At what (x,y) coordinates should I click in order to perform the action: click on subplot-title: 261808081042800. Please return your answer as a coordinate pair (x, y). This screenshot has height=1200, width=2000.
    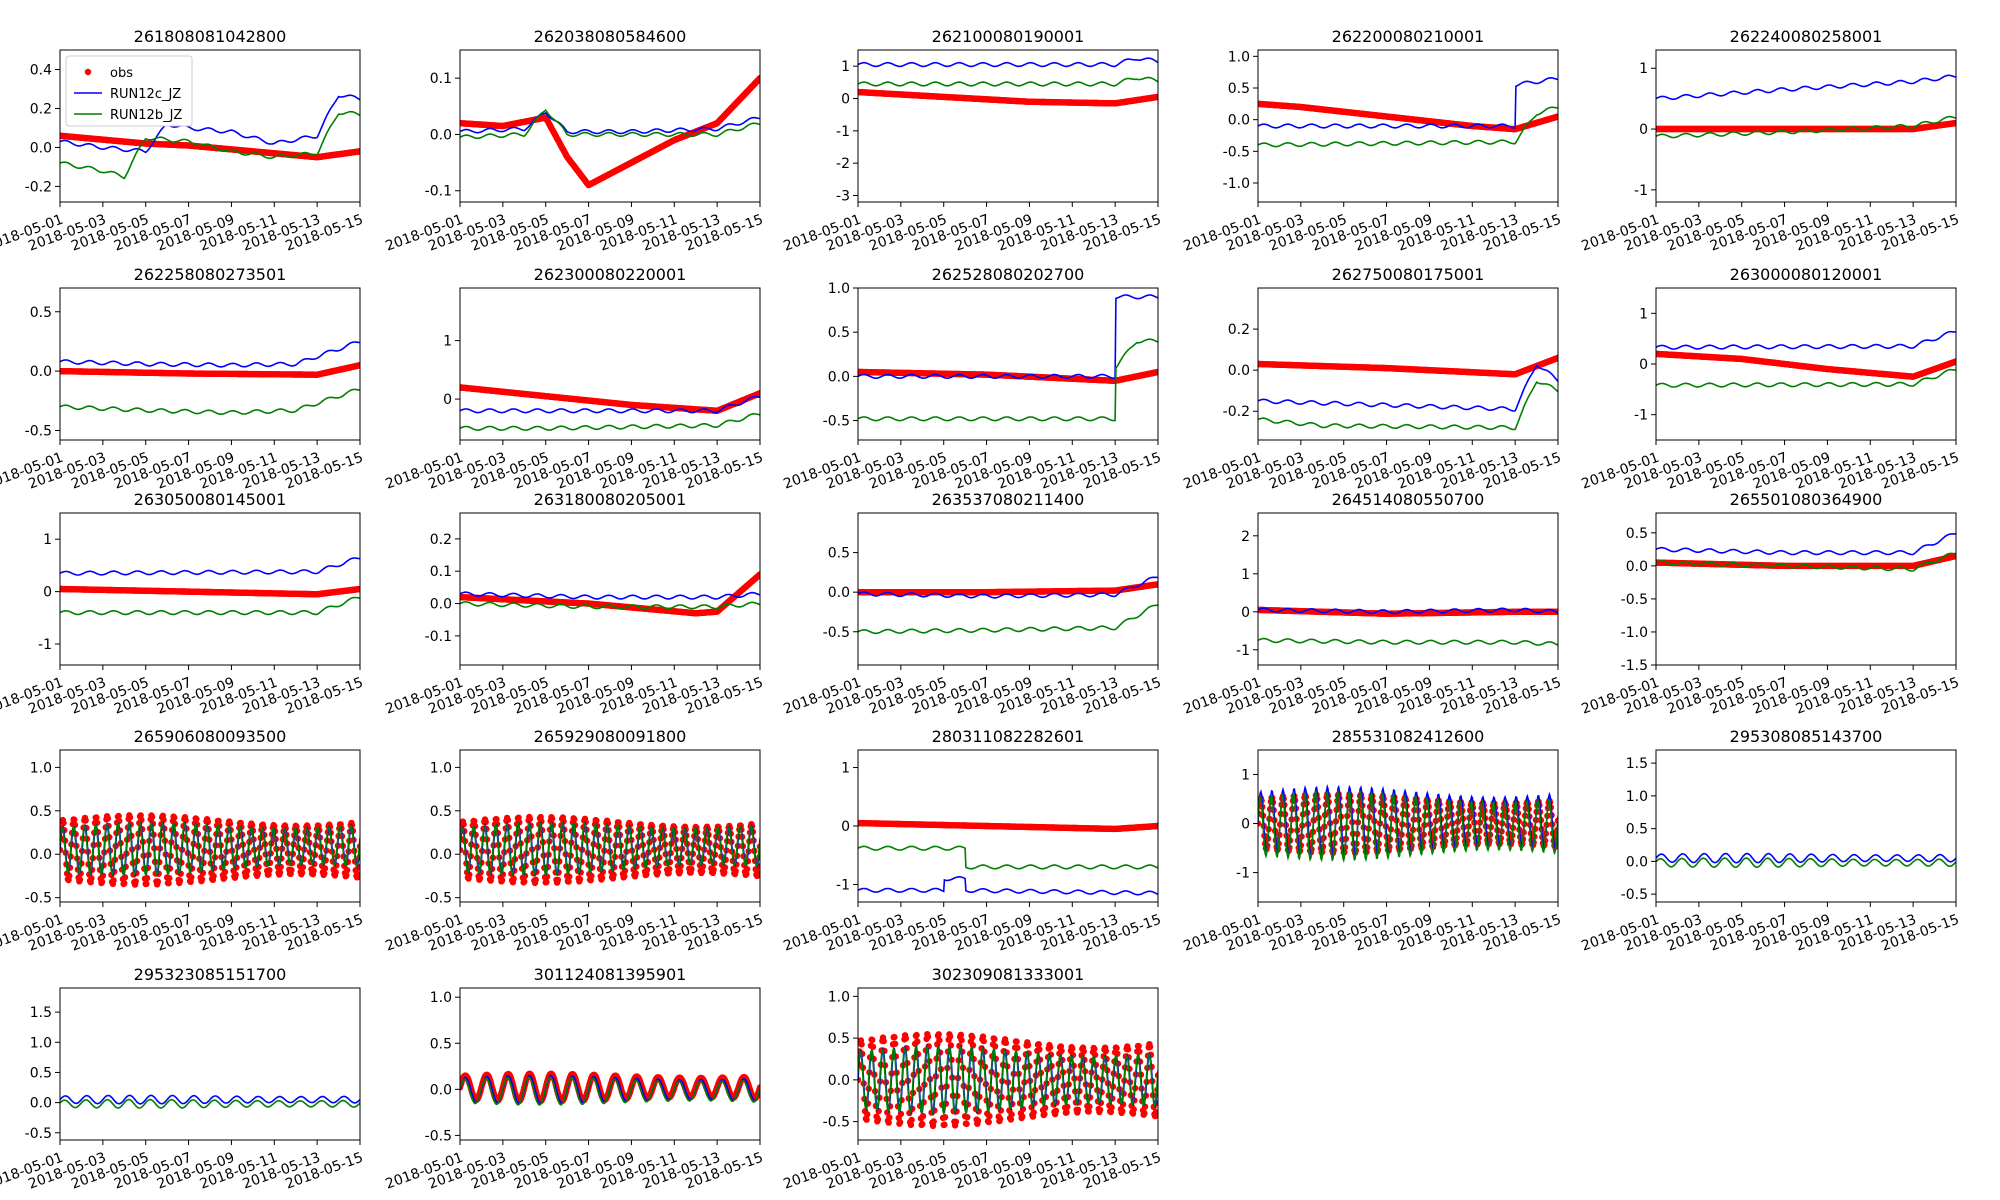
    Looking at the image, I should click on (210, 36).